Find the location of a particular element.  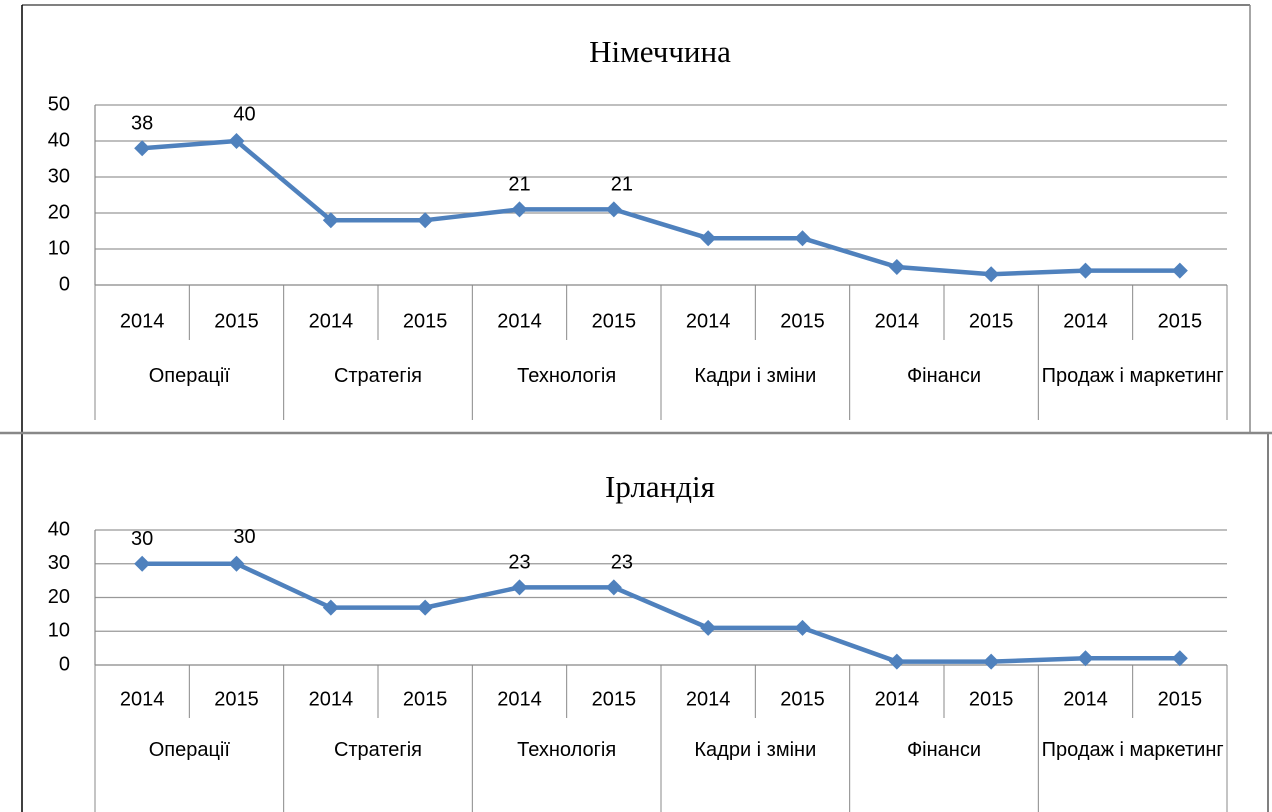

chart-title: Німеччина is located at coordinates (660, 51).